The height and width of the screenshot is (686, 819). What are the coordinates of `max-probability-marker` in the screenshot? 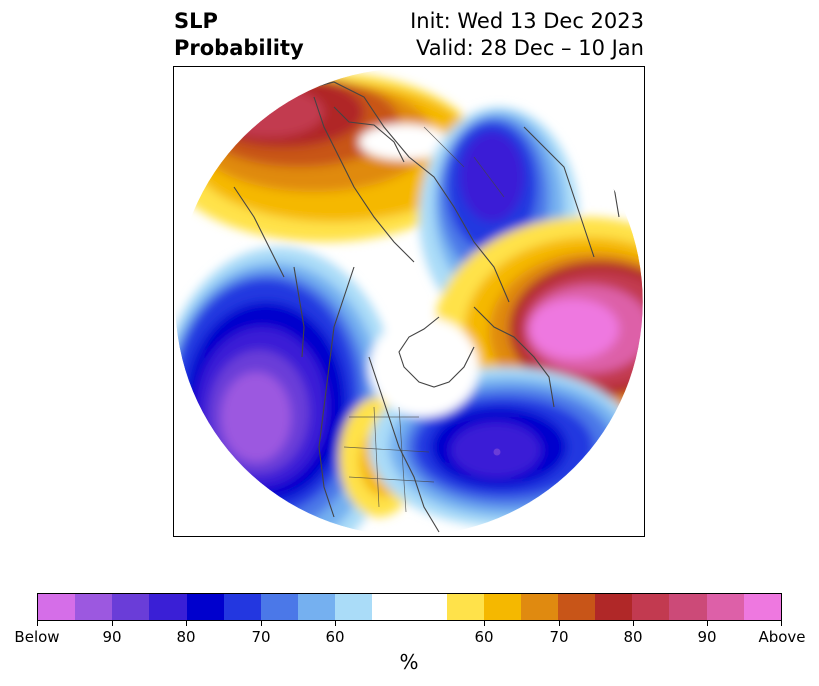 It's located at (497, 452).